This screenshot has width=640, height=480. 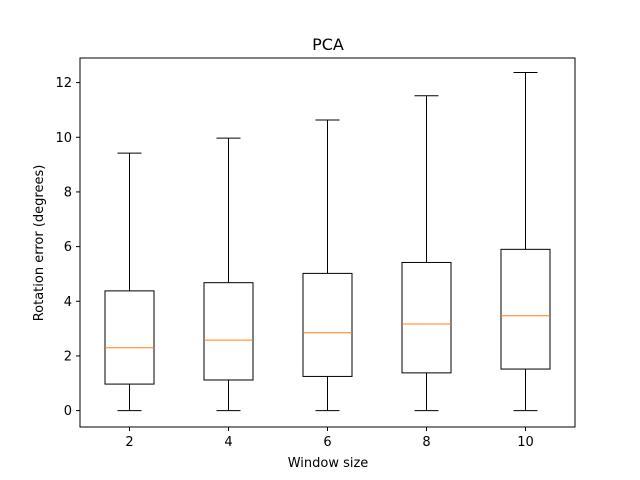 I want to click on x-tick-label-10: 10, so click(x=525, y=442).